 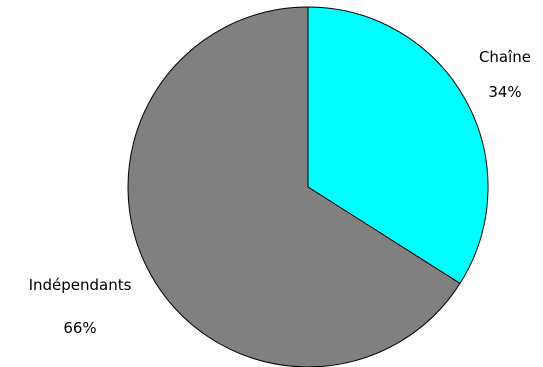 I want to click on slice-label-independants: Indépendants 66%, so click(x=80, y=306).